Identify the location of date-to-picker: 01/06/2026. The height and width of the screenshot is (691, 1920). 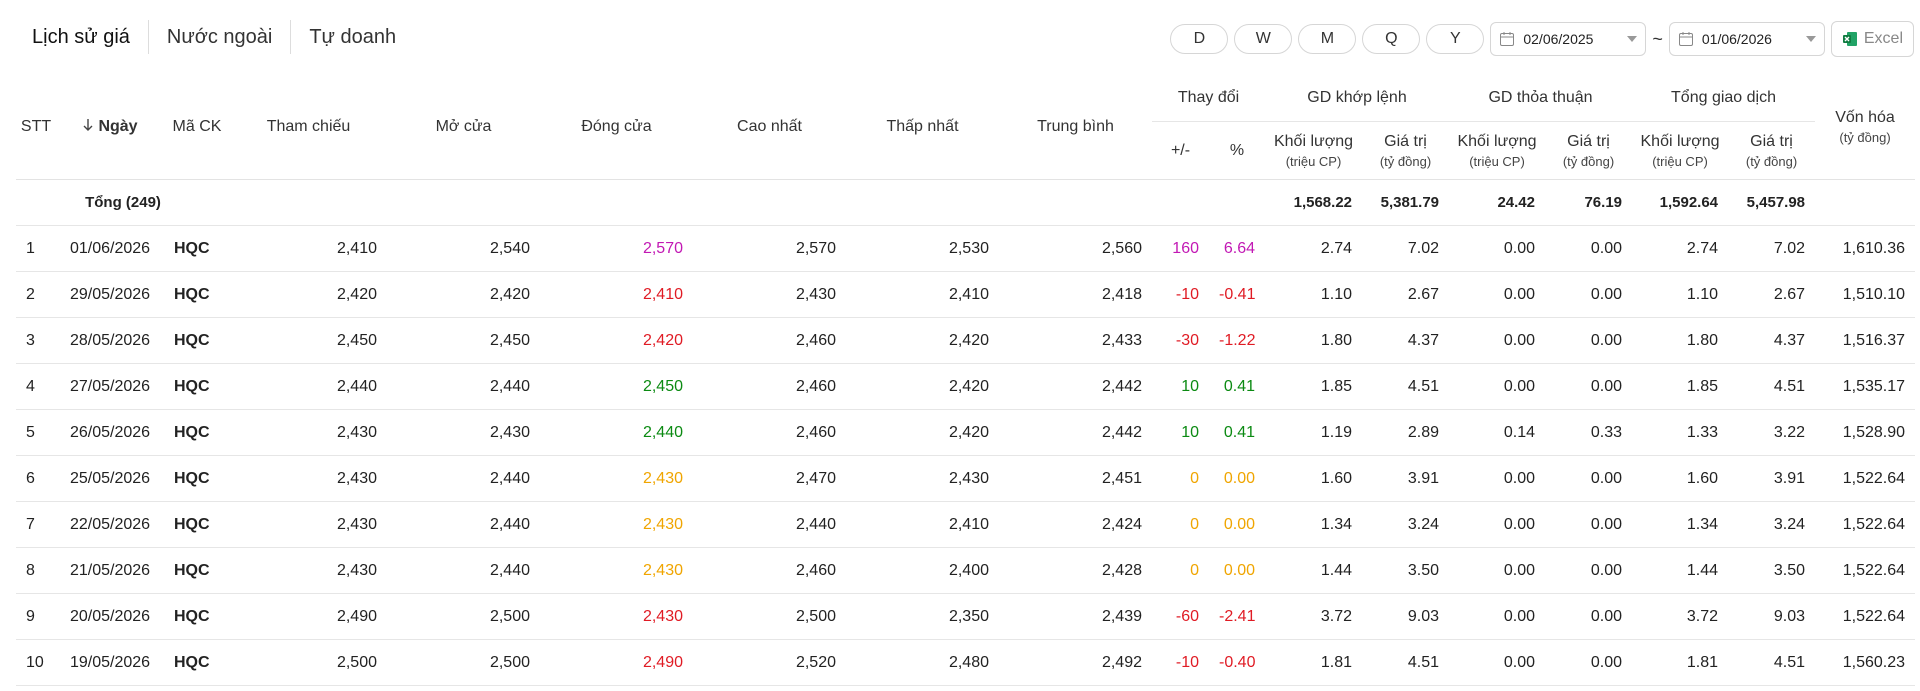
(1746, 39).